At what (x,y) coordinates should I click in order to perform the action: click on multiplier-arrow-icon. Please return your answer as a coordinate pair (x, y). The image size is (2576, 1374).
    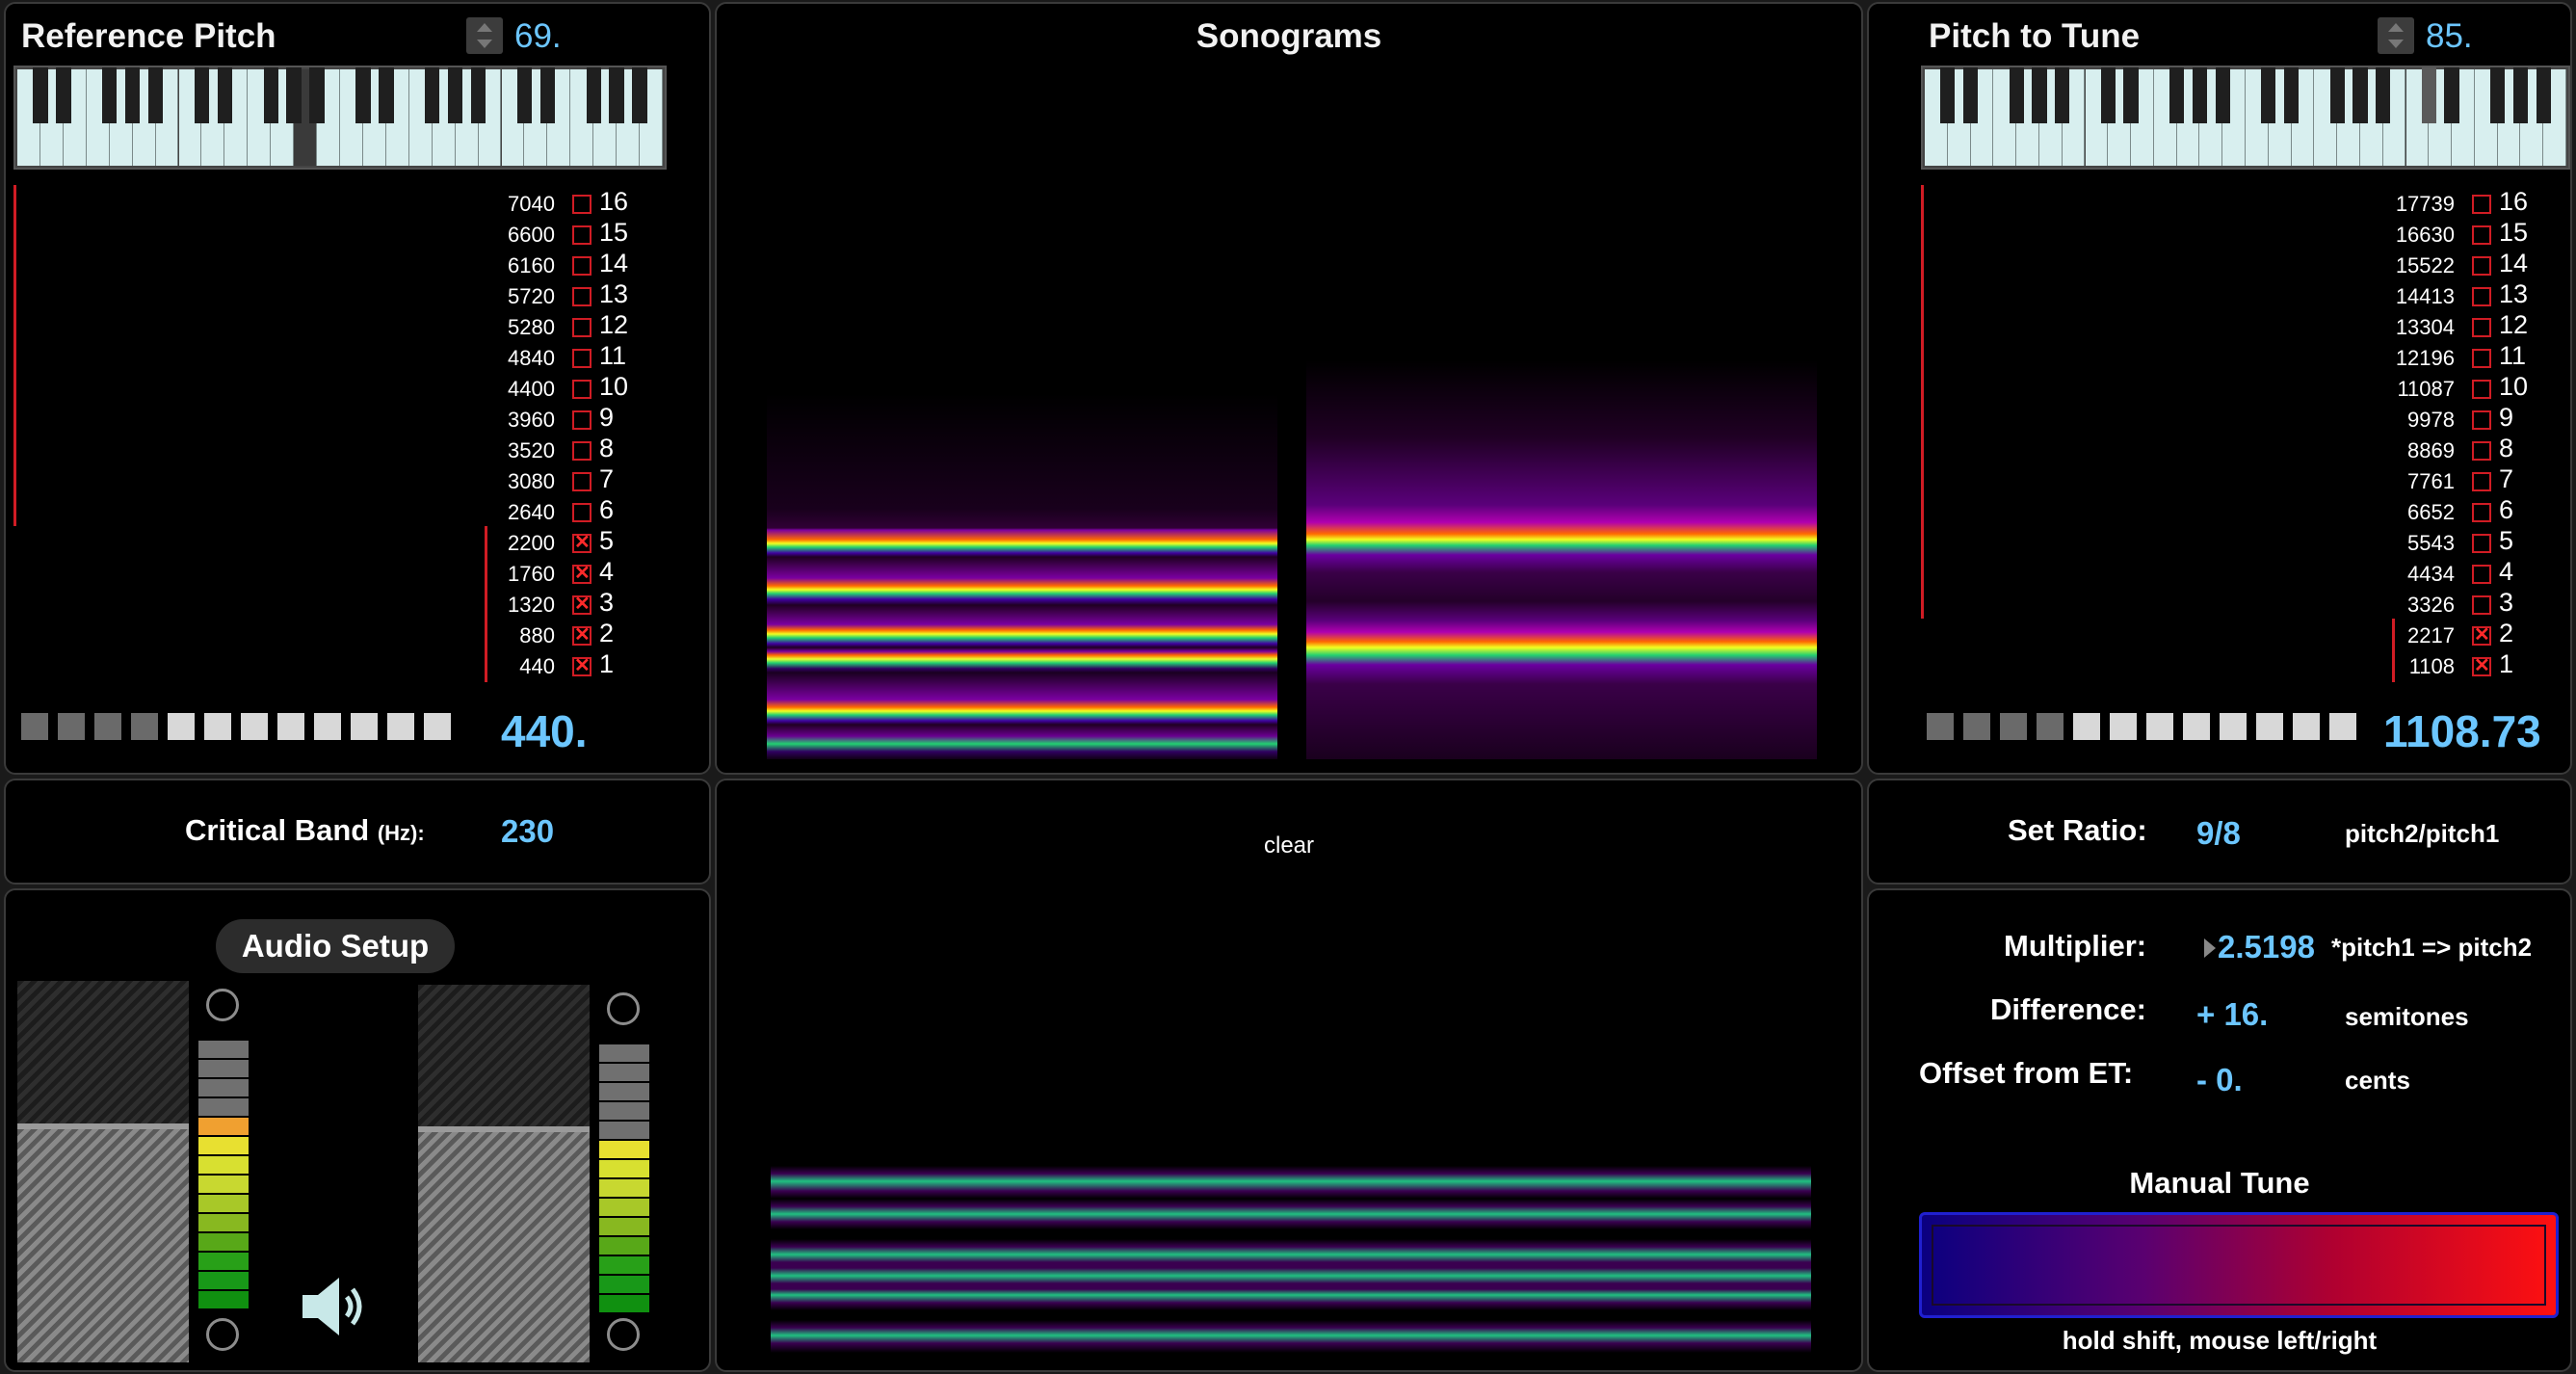
    Looking at the image, I should click on (2210, 948).